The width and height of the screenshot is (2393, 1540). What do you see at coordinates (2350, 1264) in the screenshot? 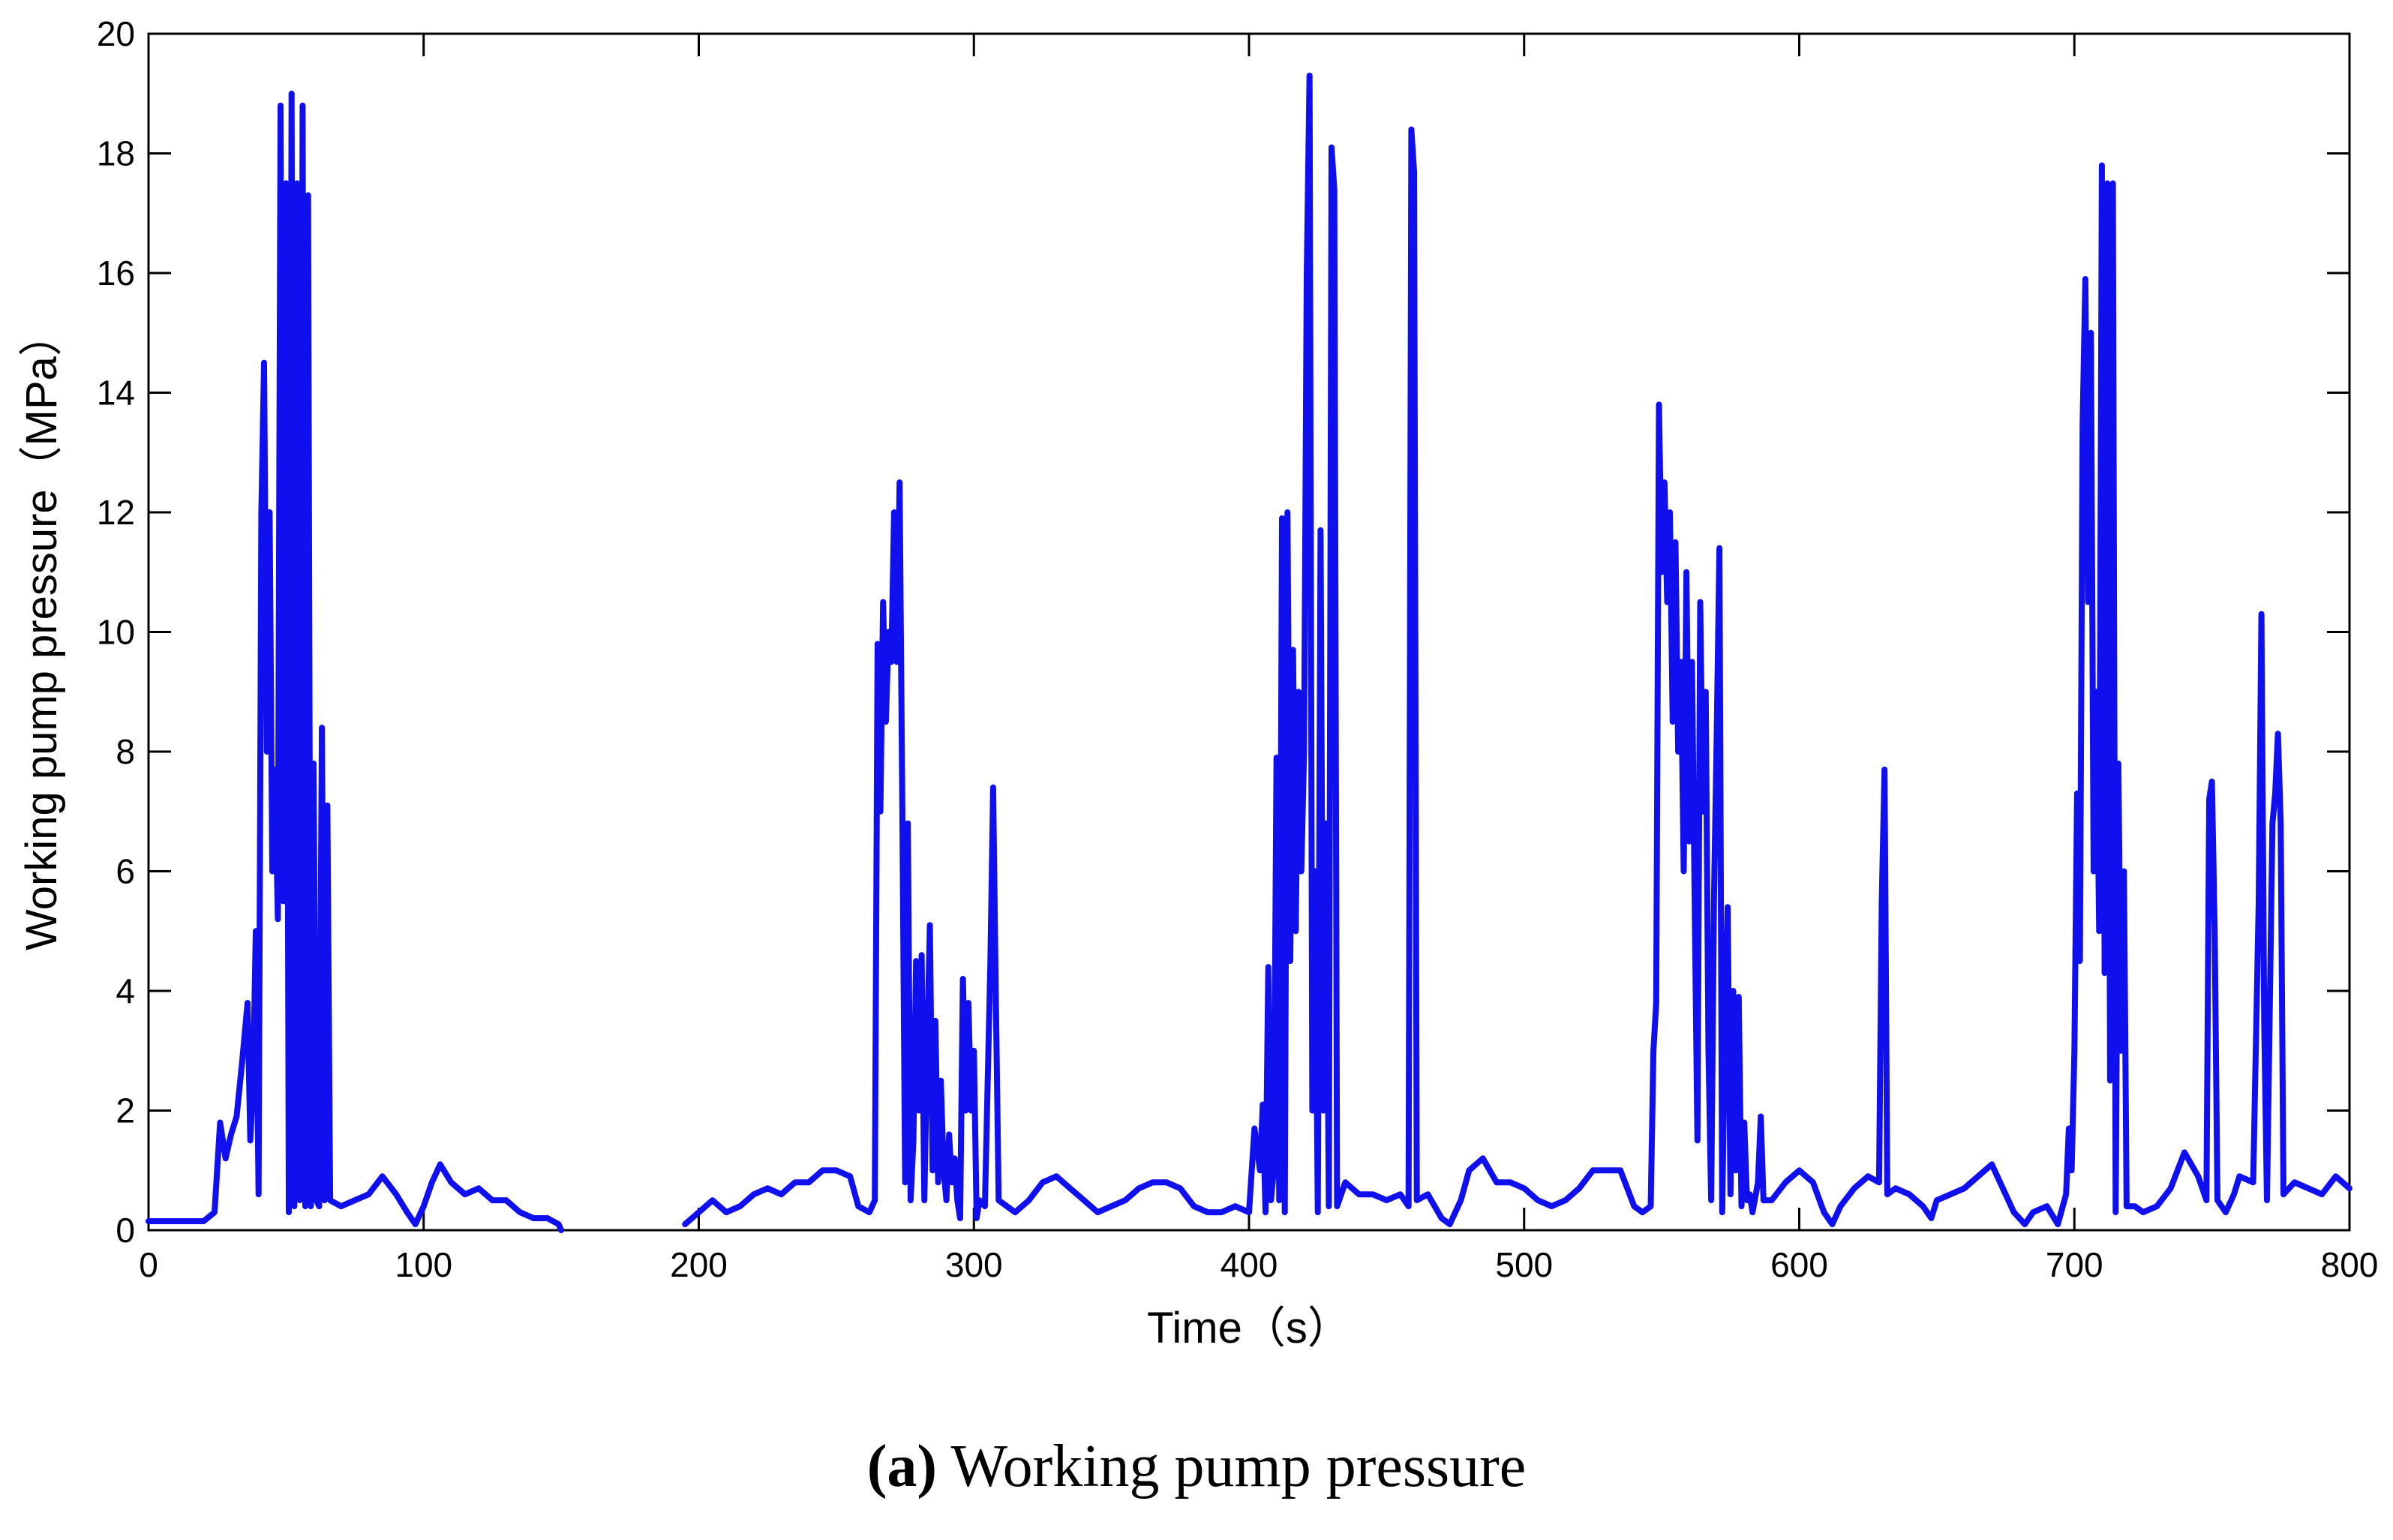
I see `x-tick-label: 800` at bounding box center [2350, 1264].